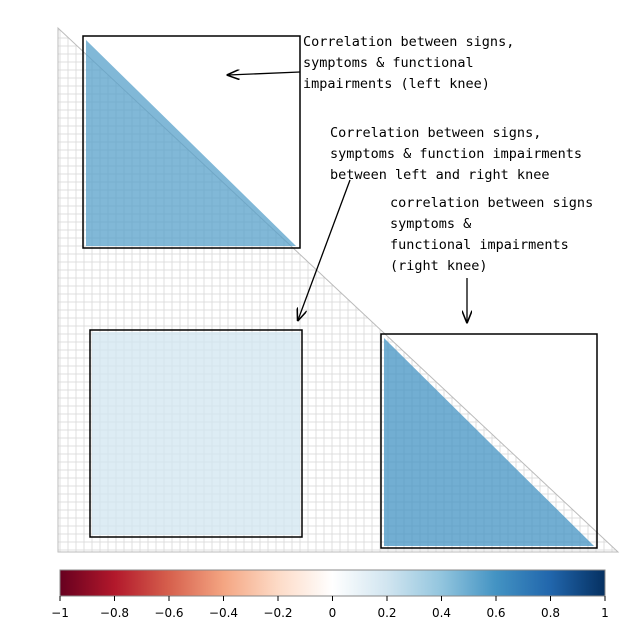  Describe the element at coordinates (332, 583) in the screenshot. I see `colorbar` at that location.